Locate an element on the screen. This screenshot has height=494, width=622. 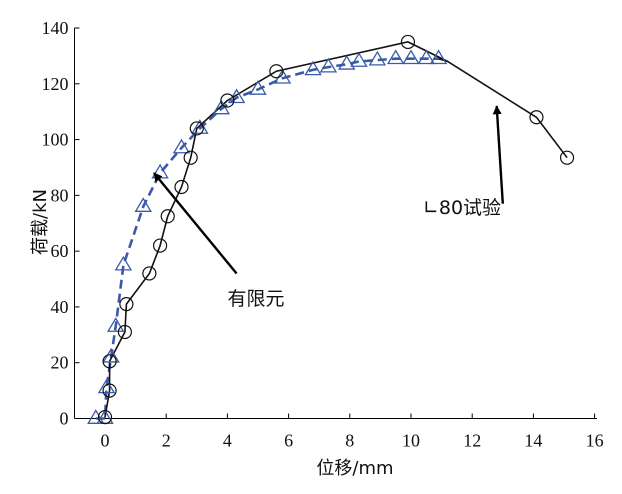
x-axis-title: 位移/mm is located at coordinates (354, 468).